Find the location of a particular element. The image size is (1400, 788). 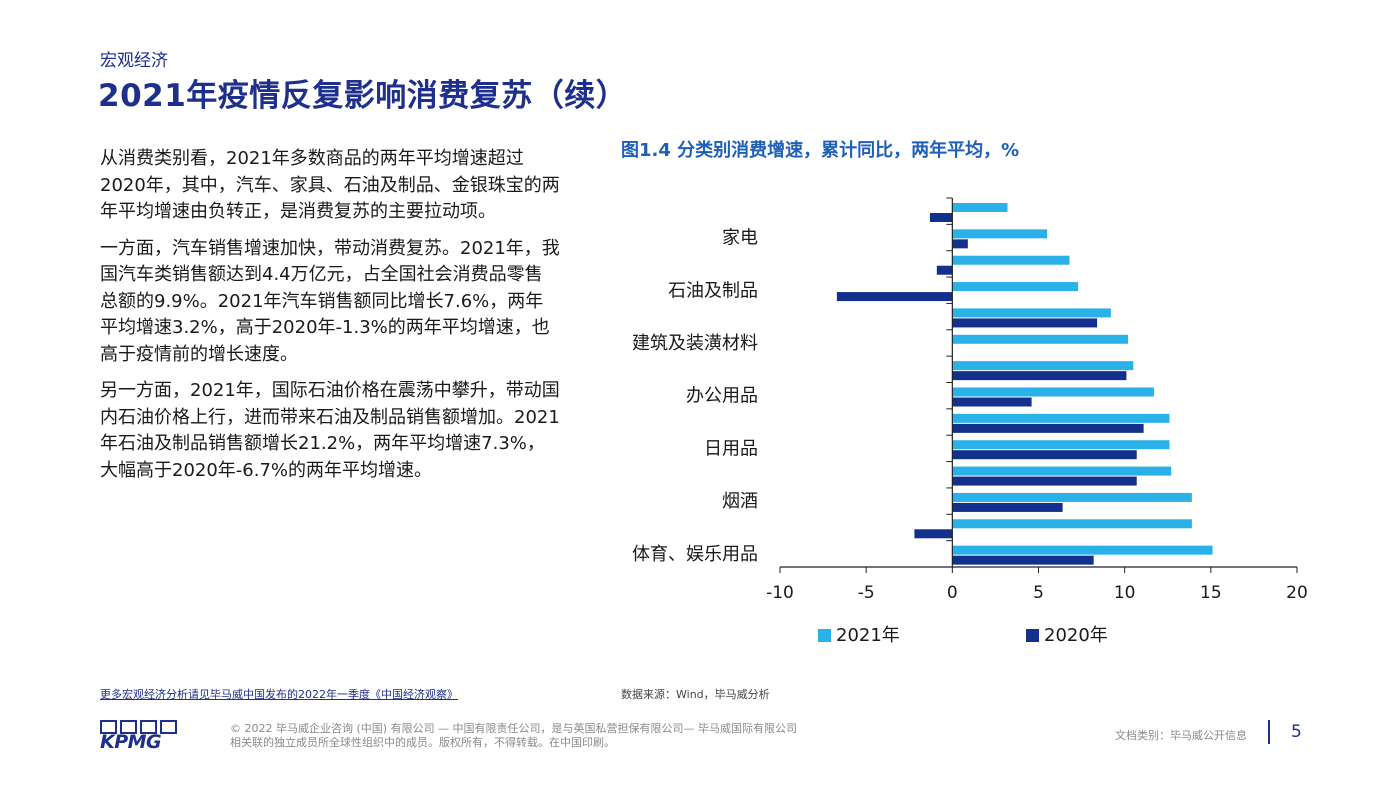

category-label: 家电 is located at coordinates (740, 238).